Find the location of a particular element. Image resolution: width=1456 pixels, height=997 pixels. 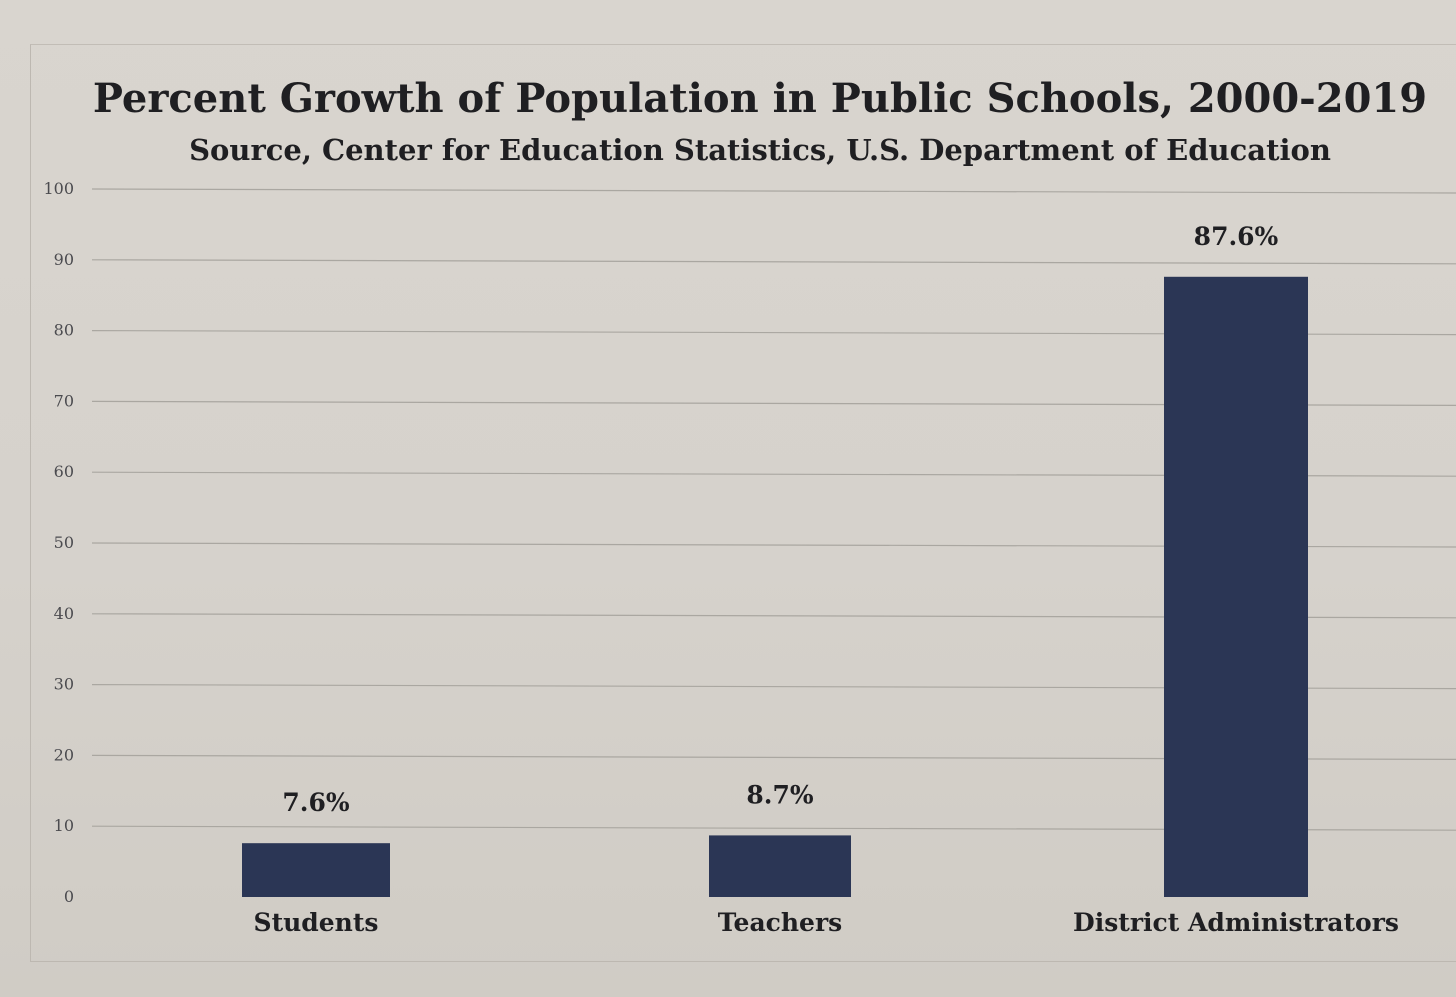

category-labels: Students Teachers District Administrators is located at coordinates (826, 922).